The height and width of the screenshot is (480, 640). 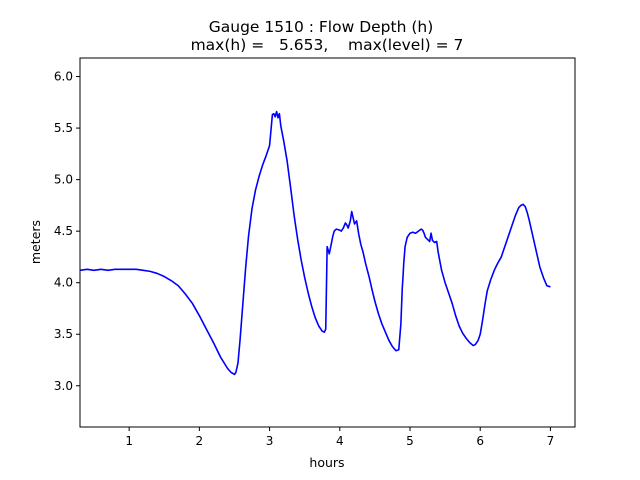 I want to click on y-tick-label: 3.5, so click(x=63, y=334).